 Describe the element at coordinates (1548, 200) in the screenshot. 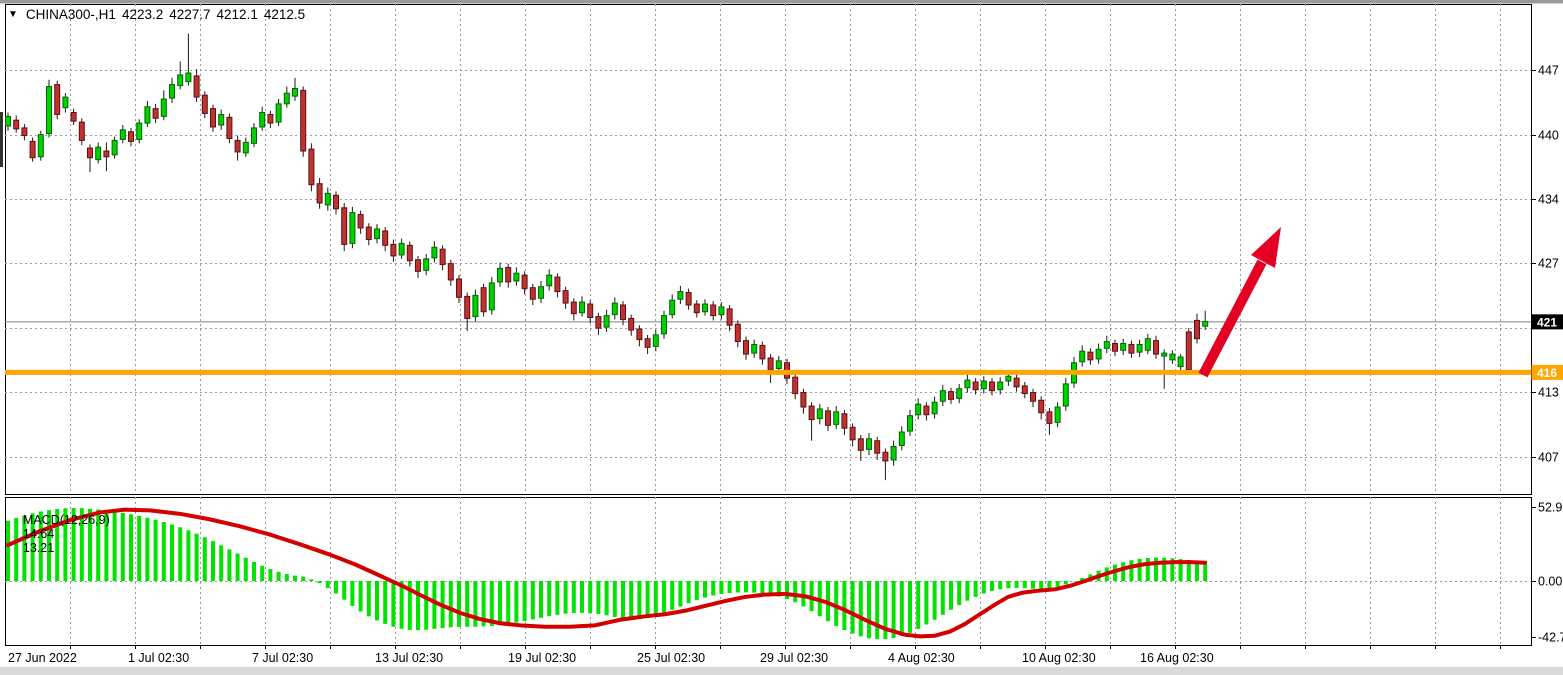

I see `price-tick-label: 434` at that location.